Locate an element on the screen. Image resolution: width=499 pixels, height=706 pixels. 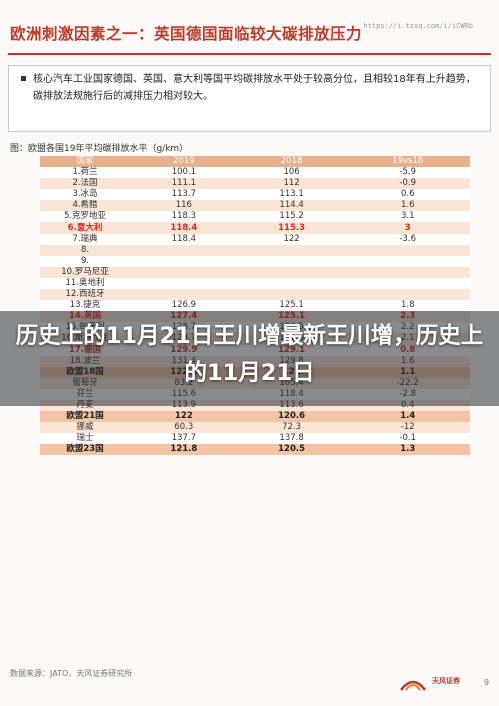
value-2019-cell: 122 is located at coordinates (184, 417).